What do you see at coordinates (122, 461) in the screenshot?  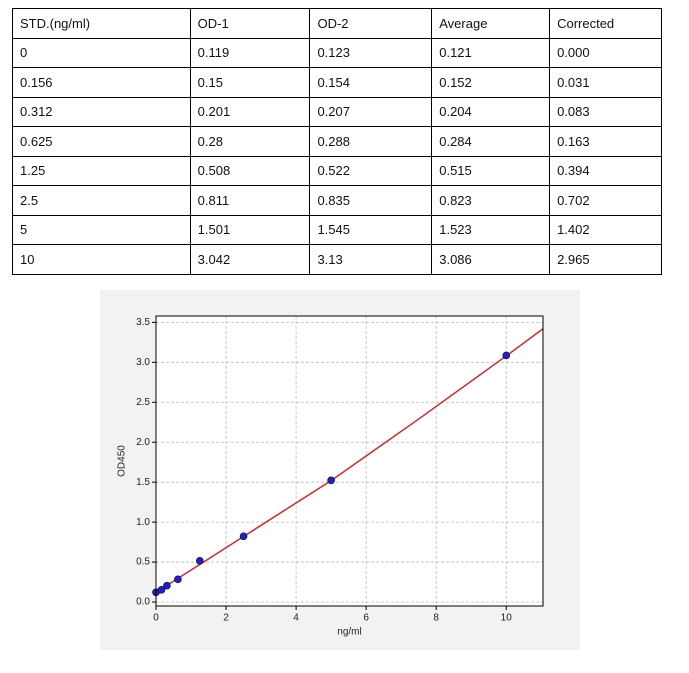 I see `y-axis-label: OD450` at bounding box center [122, 461].